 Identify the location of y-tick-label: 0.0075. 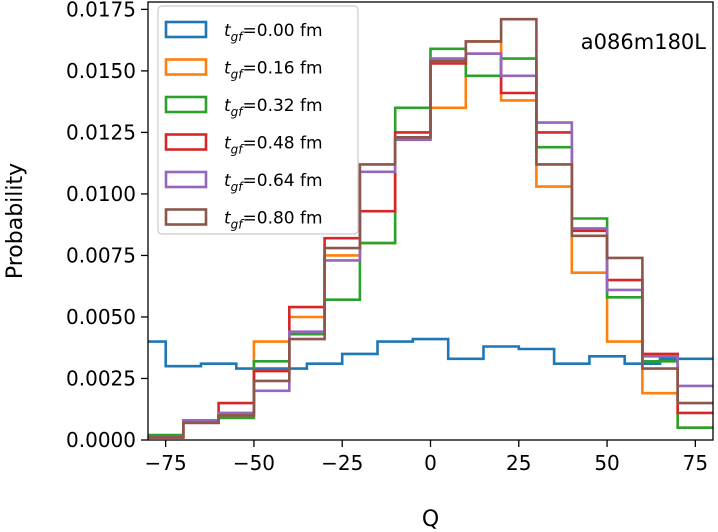
(101, 255).